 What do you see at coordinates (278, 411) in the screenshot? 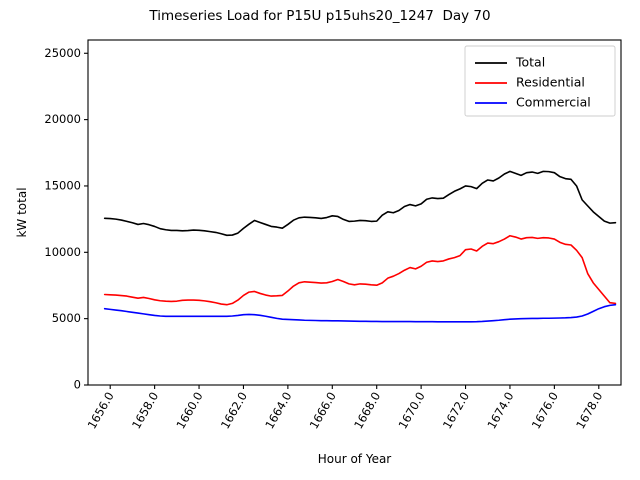
I see `x-tick-label: 1664.0` at bounding box center [278, 411].